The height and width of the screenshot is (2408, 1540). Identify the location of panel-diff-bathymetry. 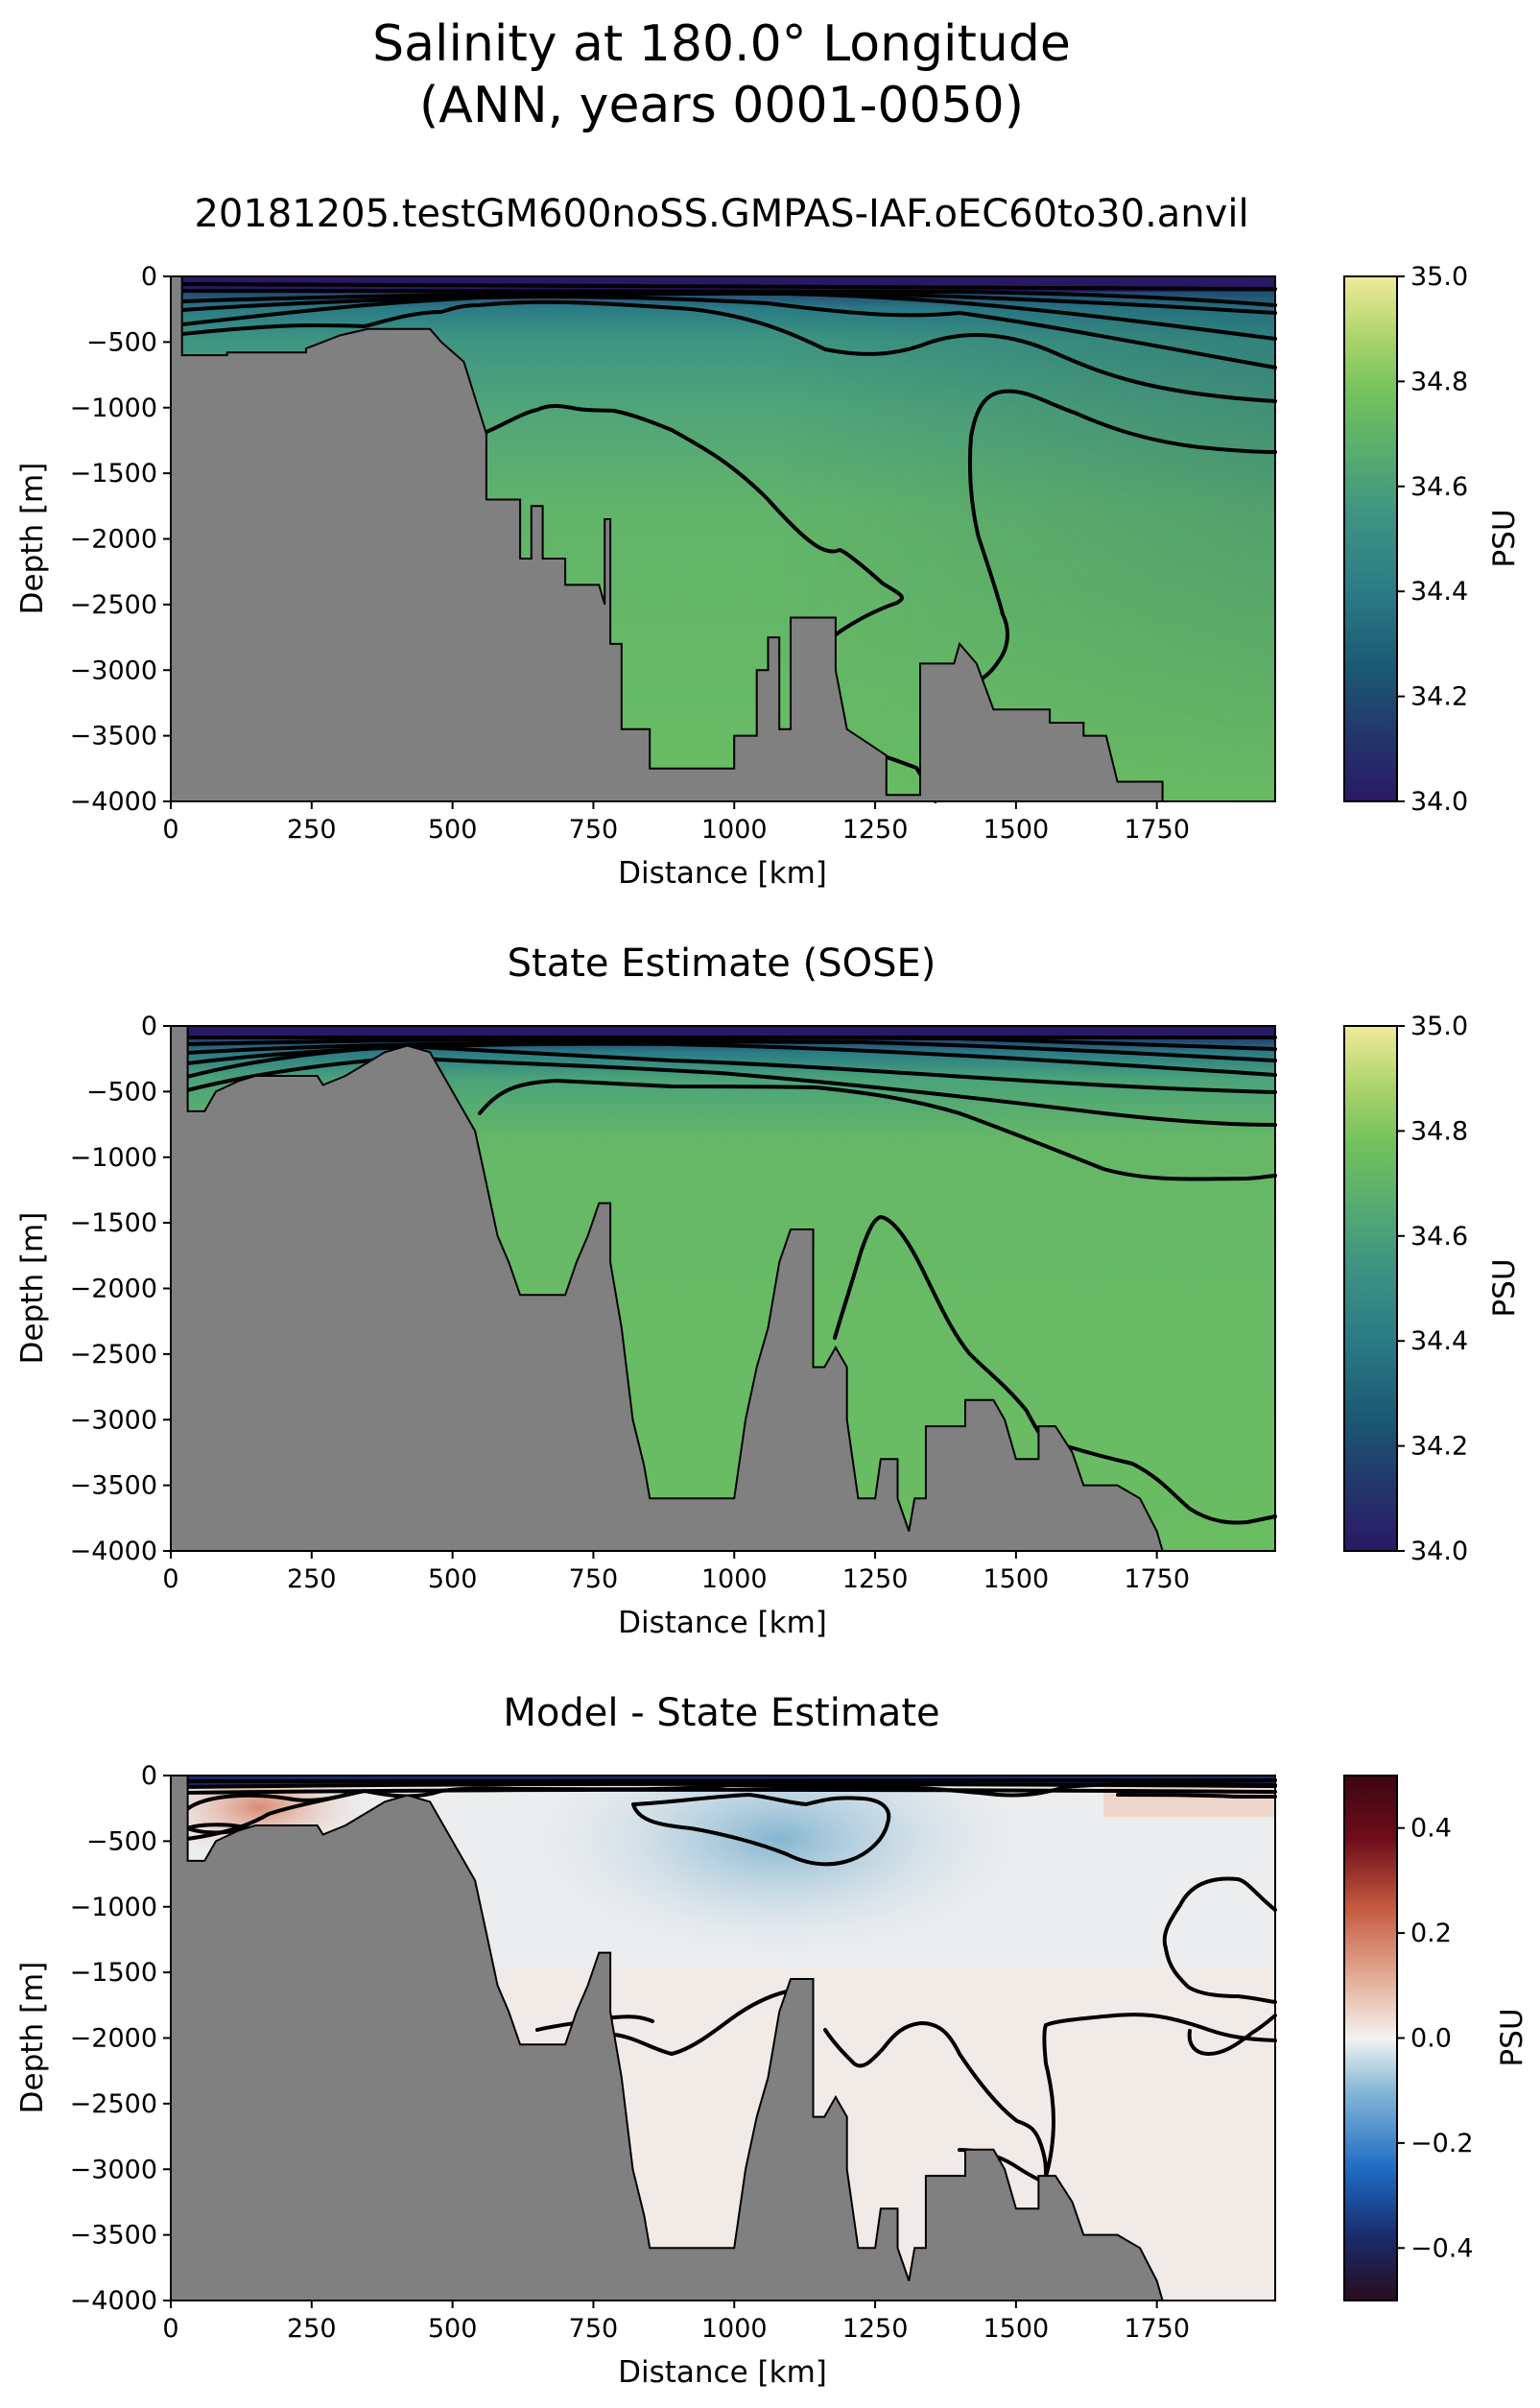
(667, 2038).